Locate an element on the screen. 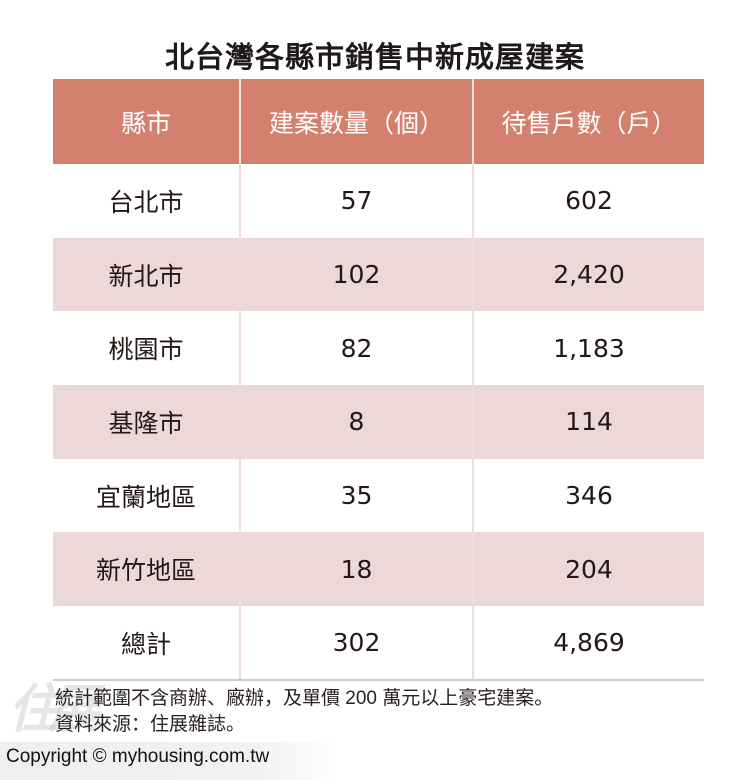 This screenshot has width=750, height=780. cell-units: 346 is located at coordinates (588, 495).